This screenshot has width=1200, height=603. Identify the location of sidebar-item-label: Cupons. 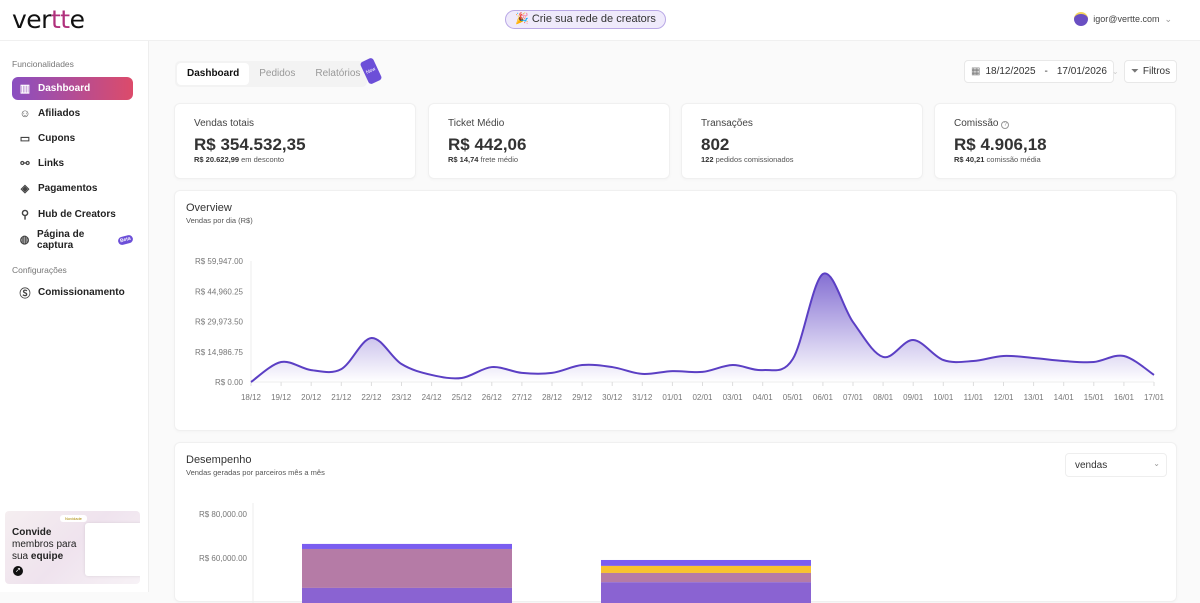
(57, 138).